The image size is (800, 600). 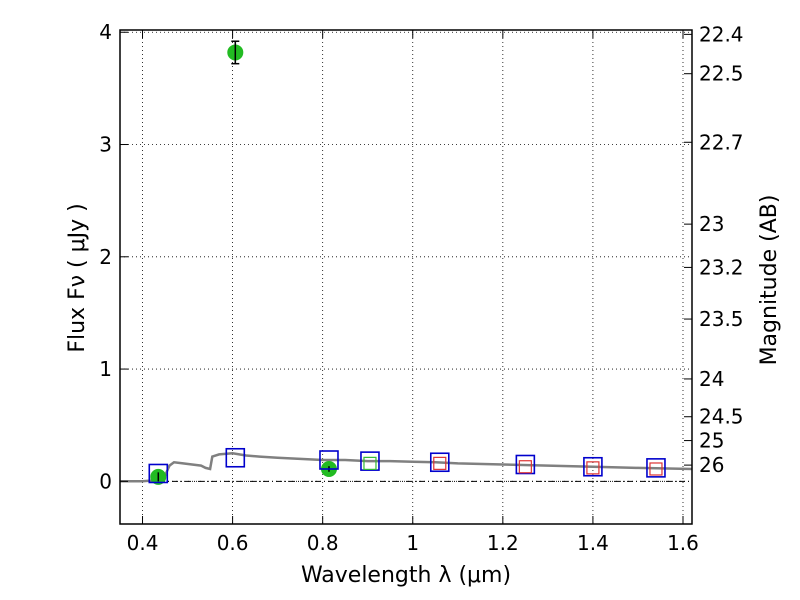 What do you see at coordinates (77, 277) in the screenshot?
I see `y-axis-label: Flux Fν ( μJy )` at bounding box center [77, 277].